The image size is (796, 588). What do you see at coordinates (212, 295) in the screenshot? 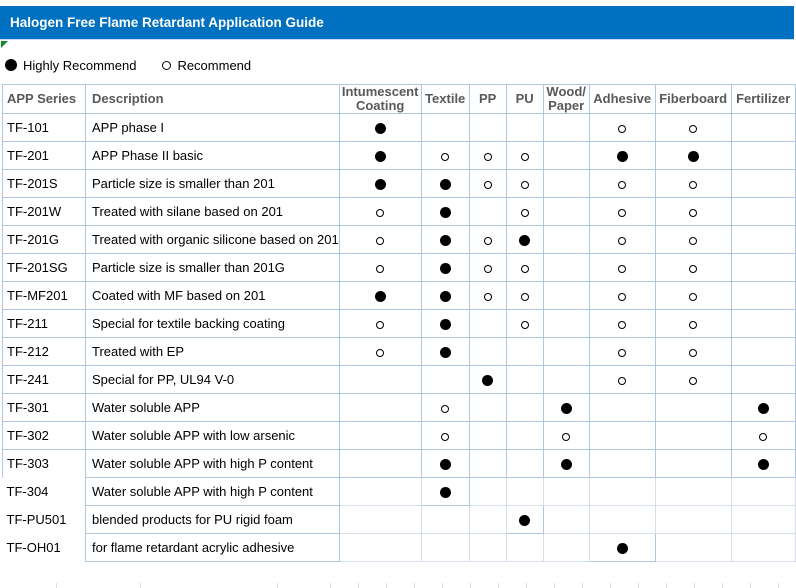
I see `cell-description: Coated with MF based on 201` at bounding box center [212, 295].